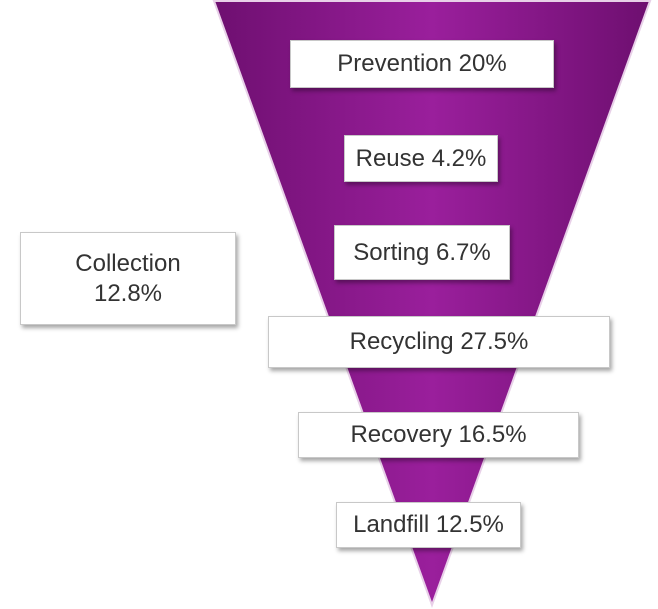 This screenshot has height=609, width=658. I want to click on level-box: Recovery 16.5%, so click(438, 435).